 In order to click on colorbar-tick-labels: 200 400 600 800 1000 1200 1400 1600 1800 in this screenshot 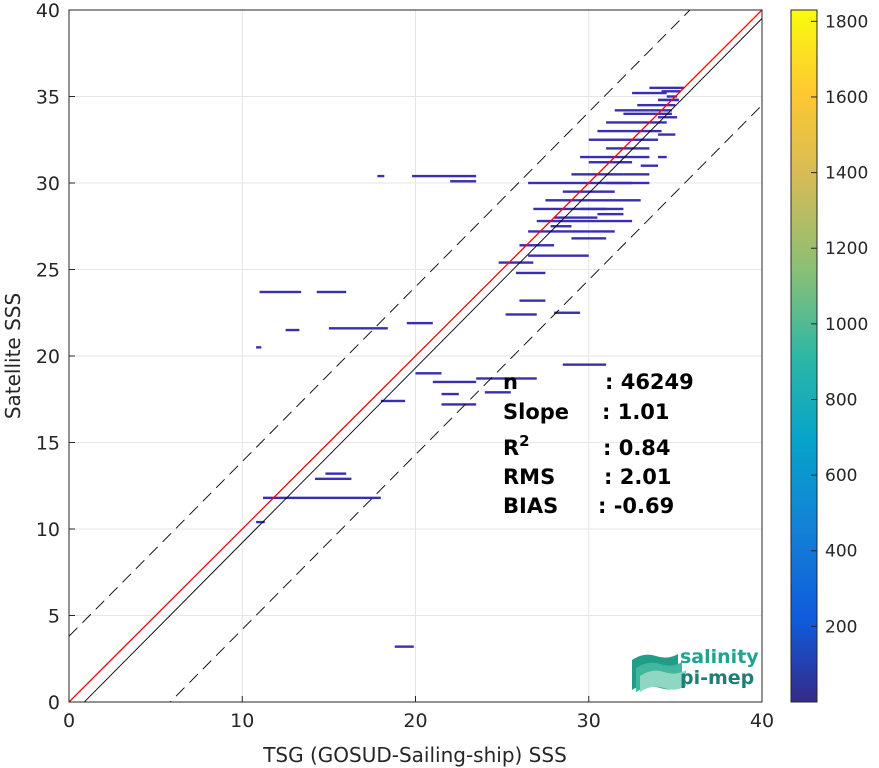, I will do `click(839, 324)`.